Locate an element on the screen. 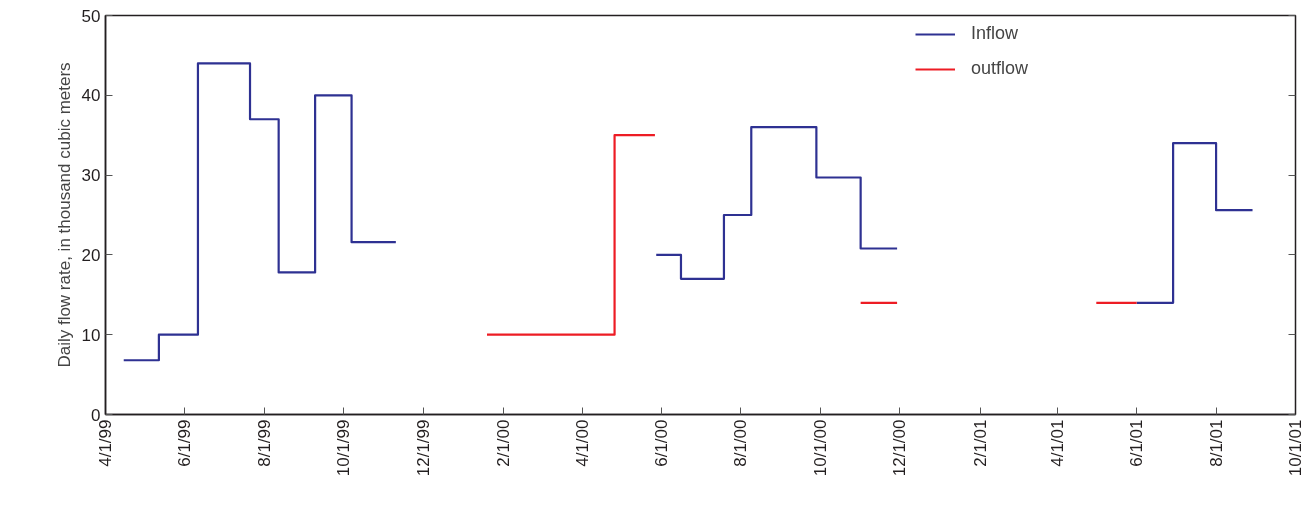 This screenshot has width=1316, height=514. x-tick-label: 10/1/99 is located at coordinates (344, 448).